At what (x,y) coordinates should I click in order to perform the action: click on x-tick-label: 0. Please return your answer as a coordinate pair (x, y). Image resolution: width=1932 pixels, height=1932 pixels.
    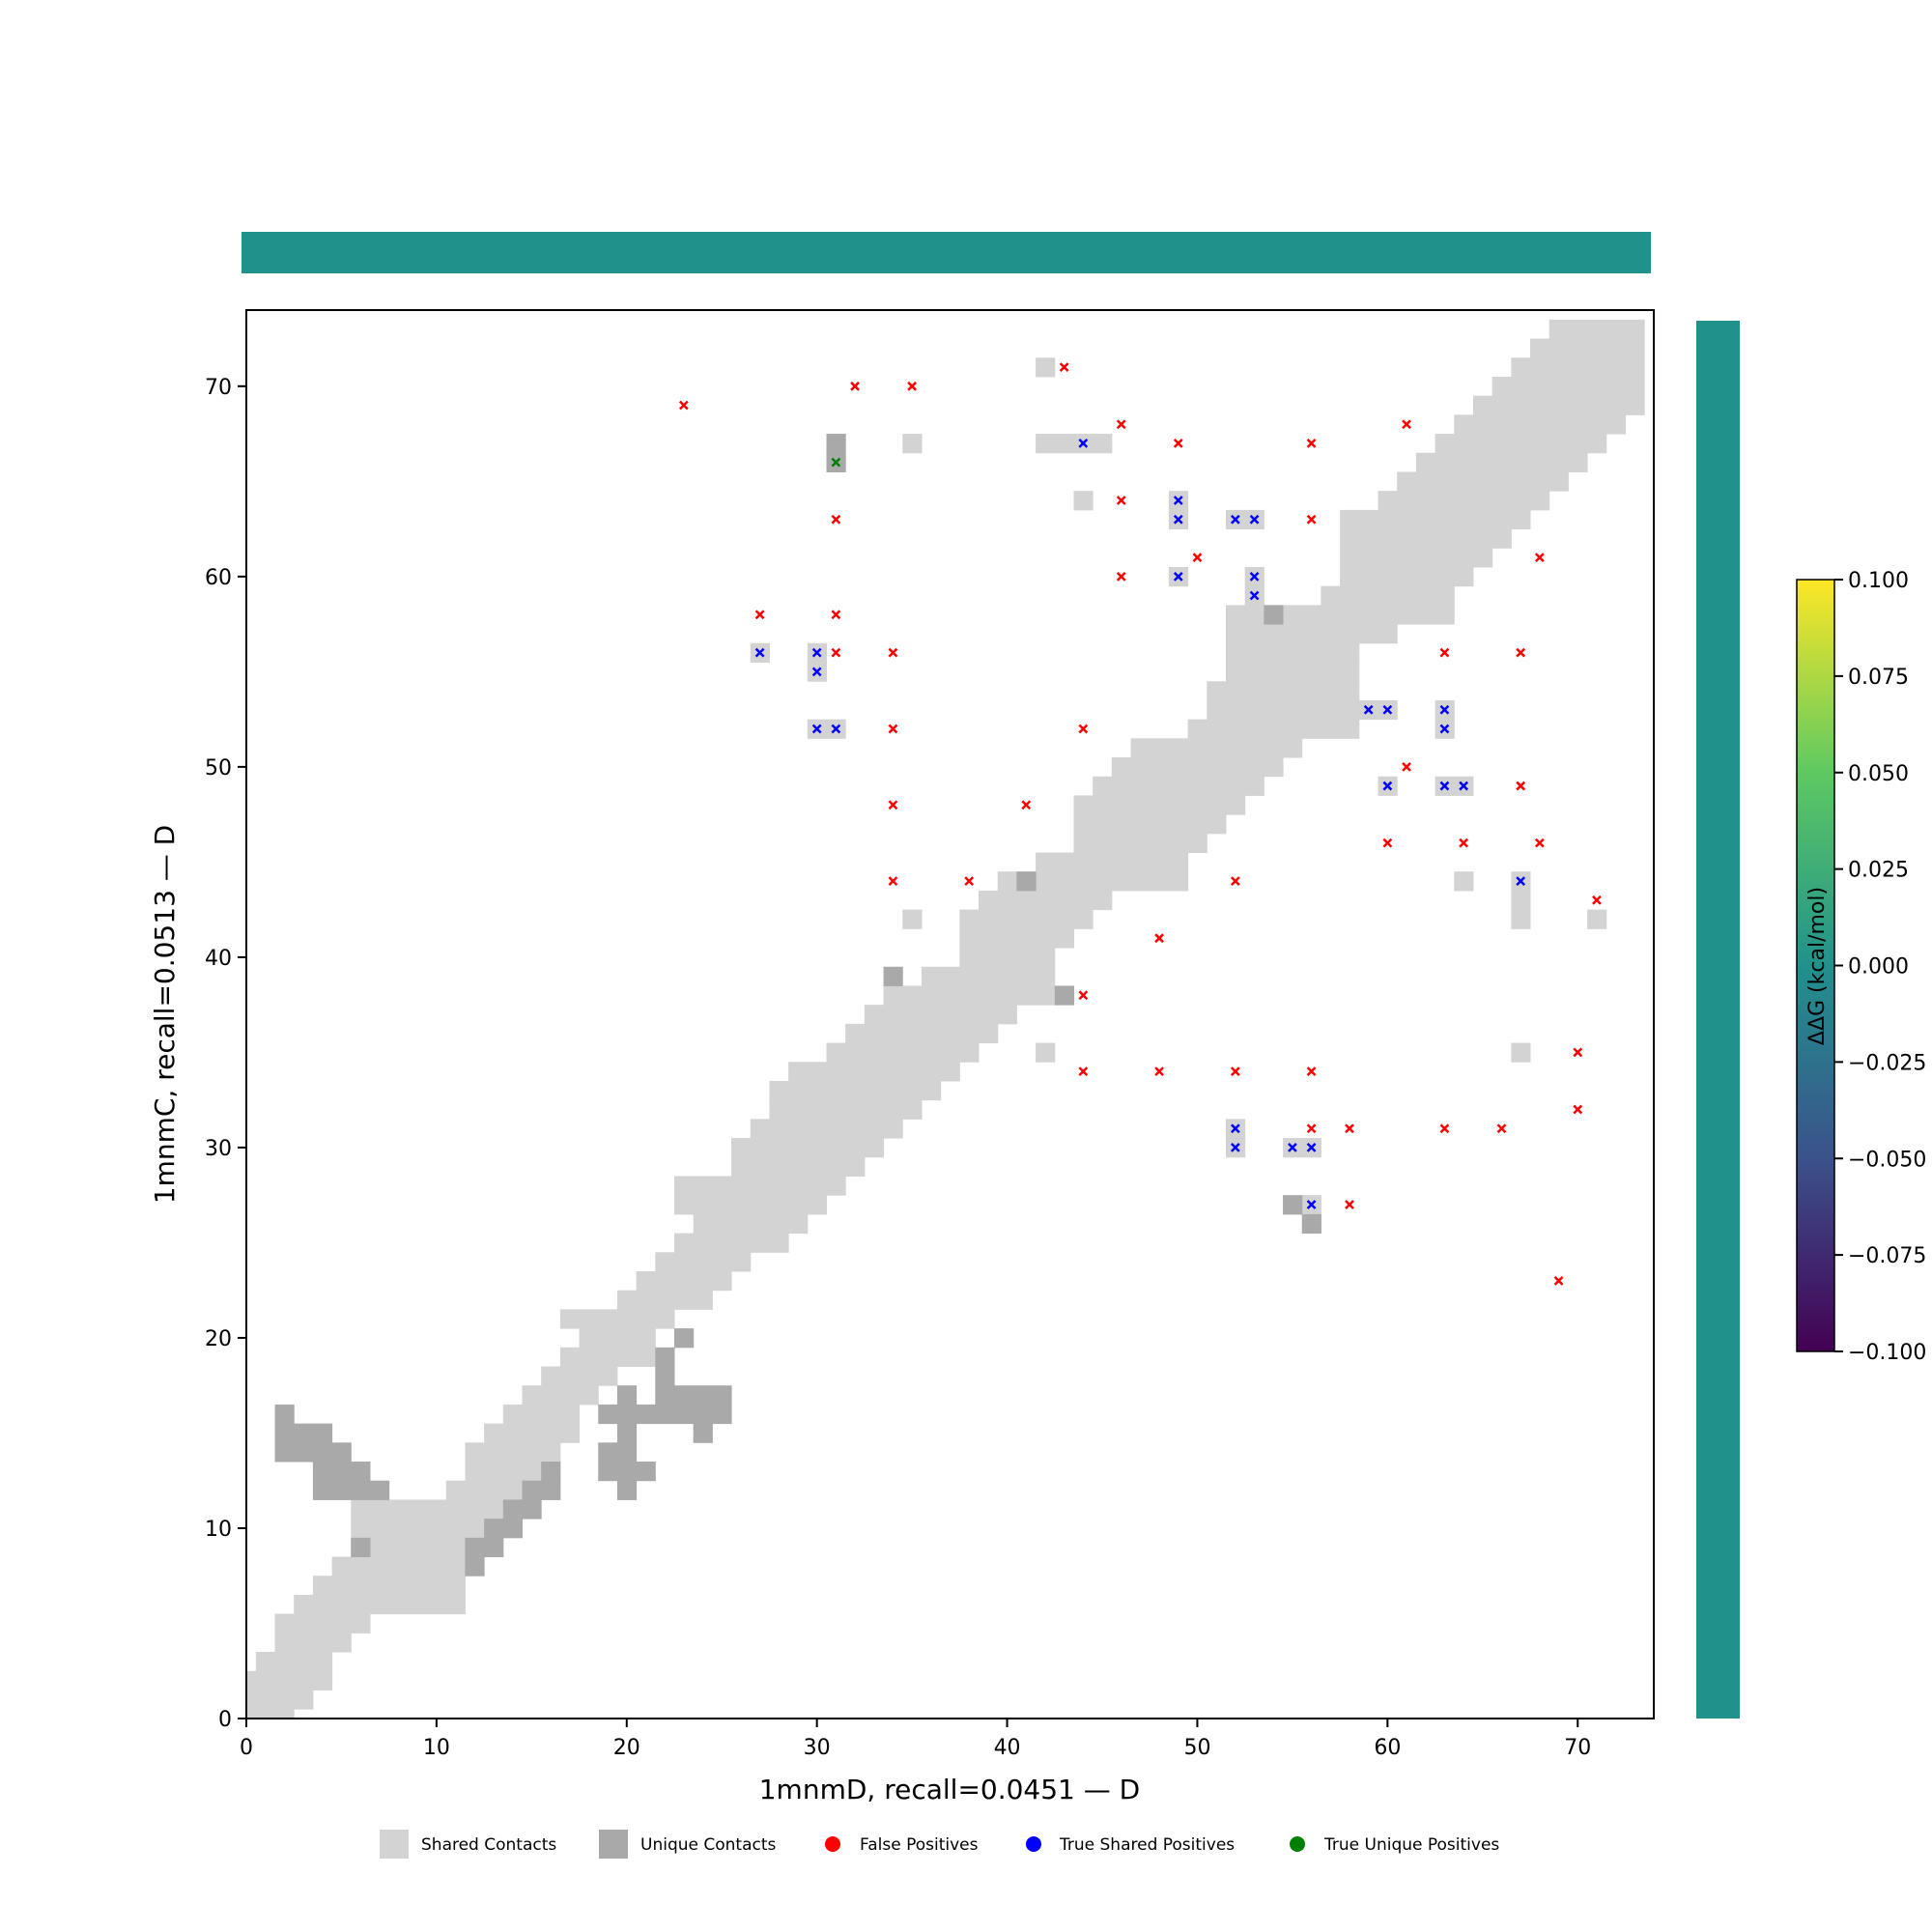
    Looking at the image, I should click on (246, 1748).